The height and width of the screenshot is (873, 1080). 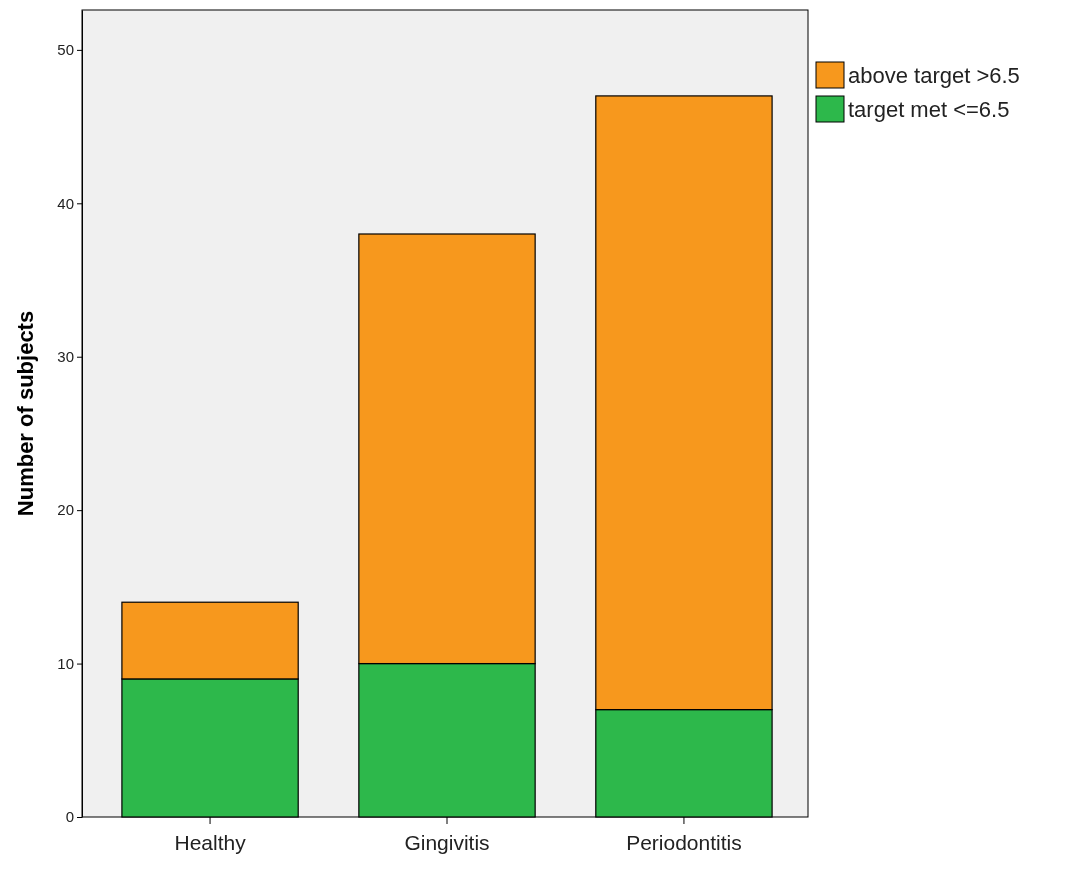 What do you see at coordinates (929, 109) in the screenshot?
I see `legend-label: target met <=6.5` at bounding box center [929, 109].